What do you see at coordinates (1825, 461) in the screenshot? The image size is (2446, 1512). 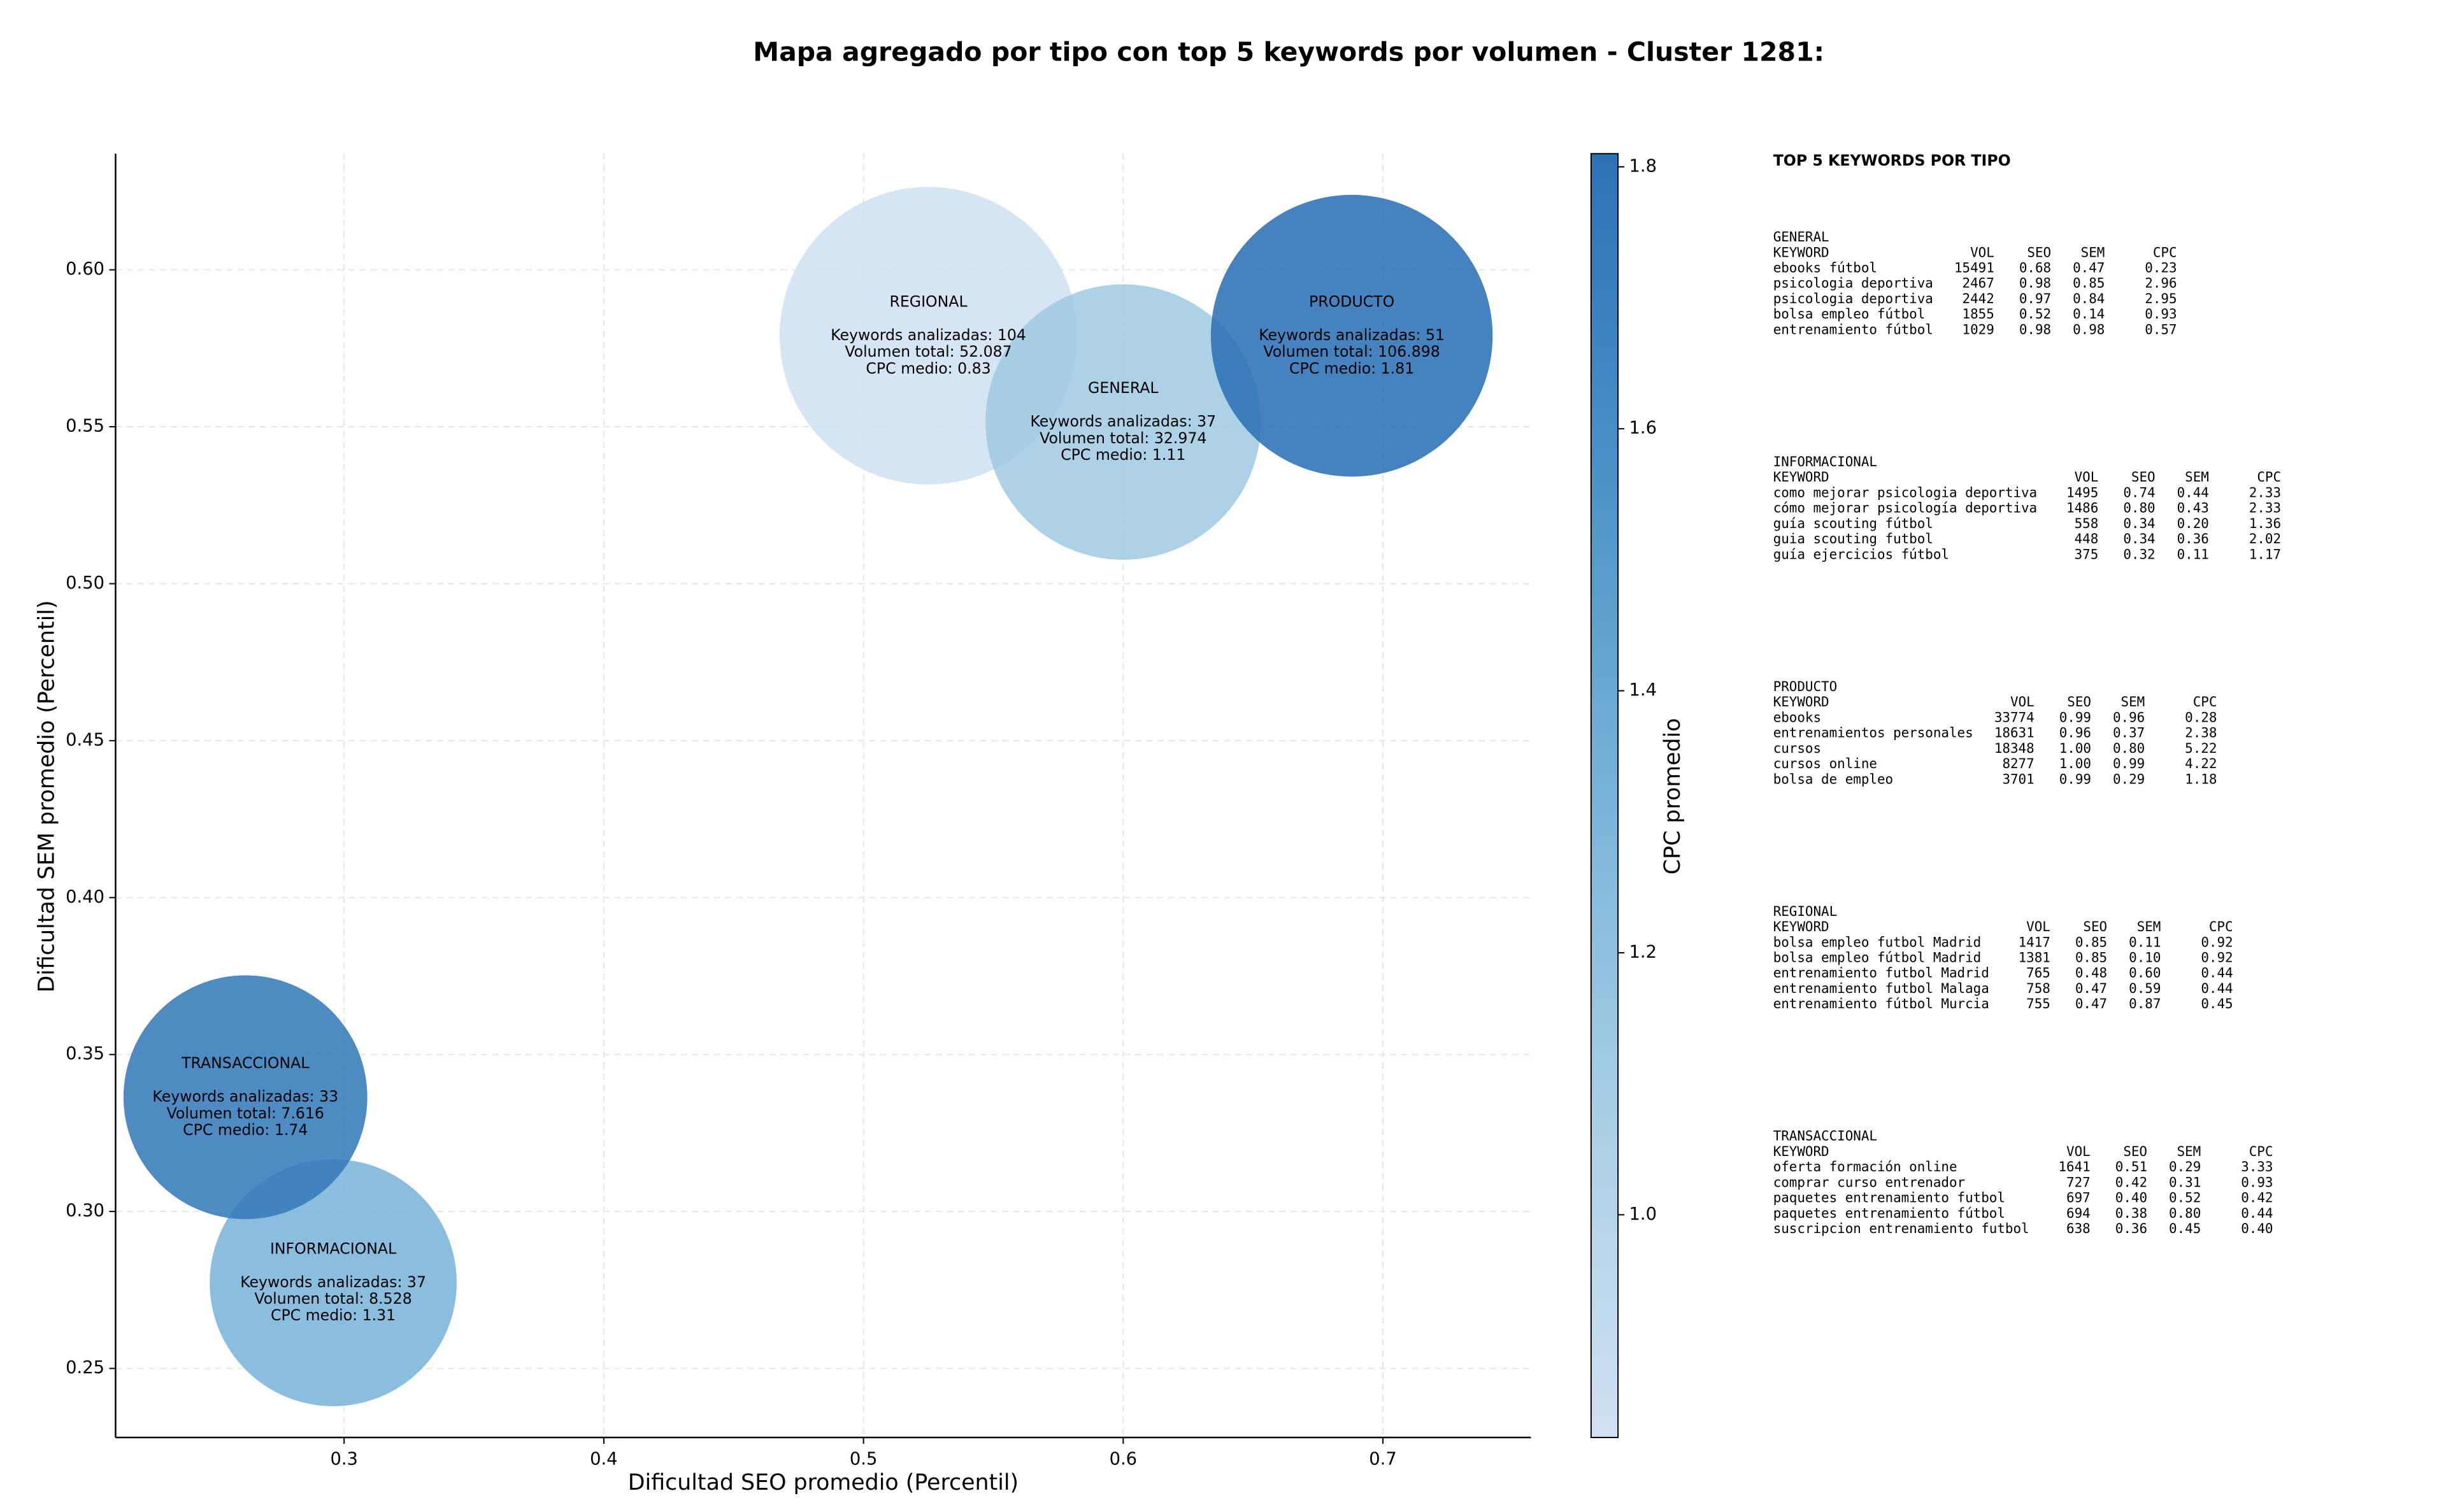 I see `section-name: INFORMACIONAL` at bounding box center [1825, 461].